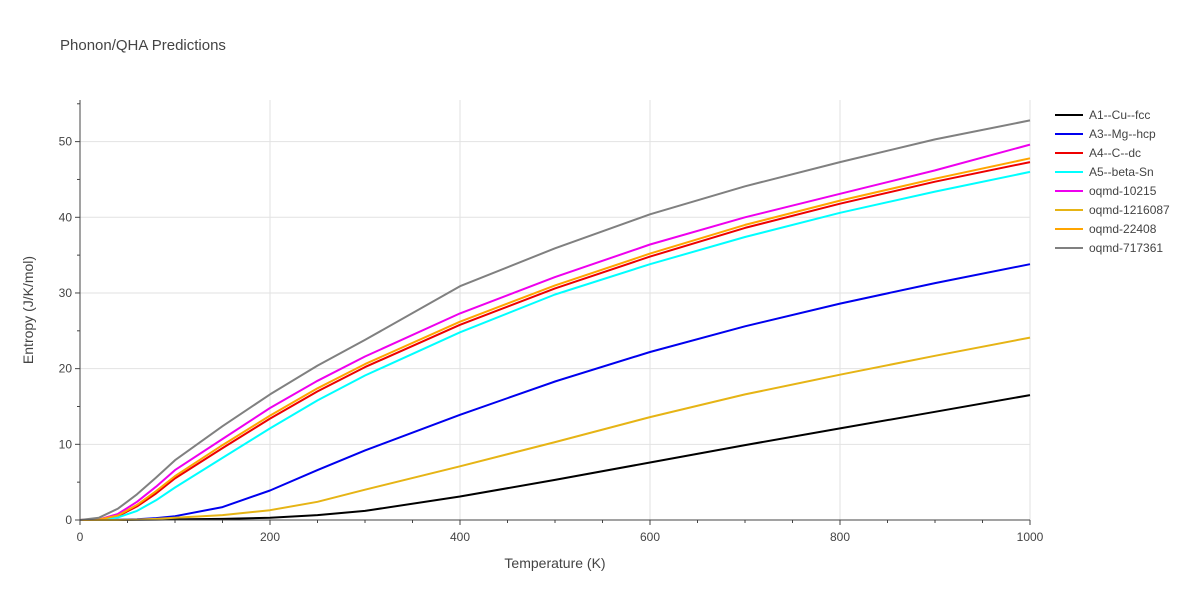 Image resolution: width=1200 pixels, height=600 pixels. Describe the element at coordinates (460, 537) in the screenshot. I see `x-tick-label: 400` at that location.